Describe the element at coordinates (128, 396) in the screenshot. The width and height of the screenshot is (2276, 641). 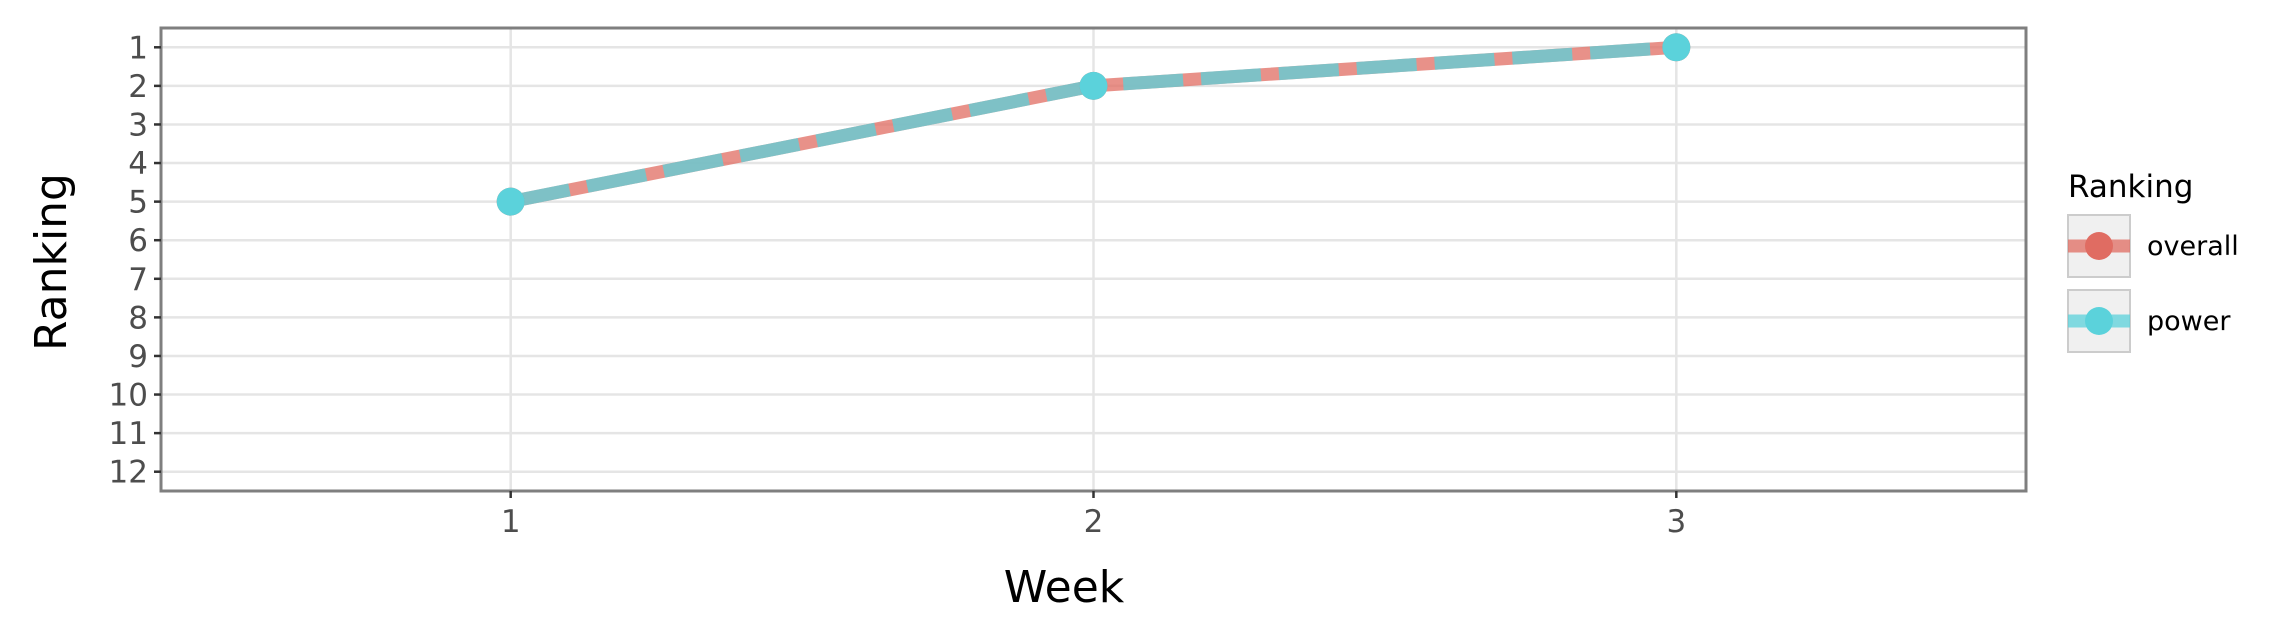
I see `y-tick-label: 10` at that location.